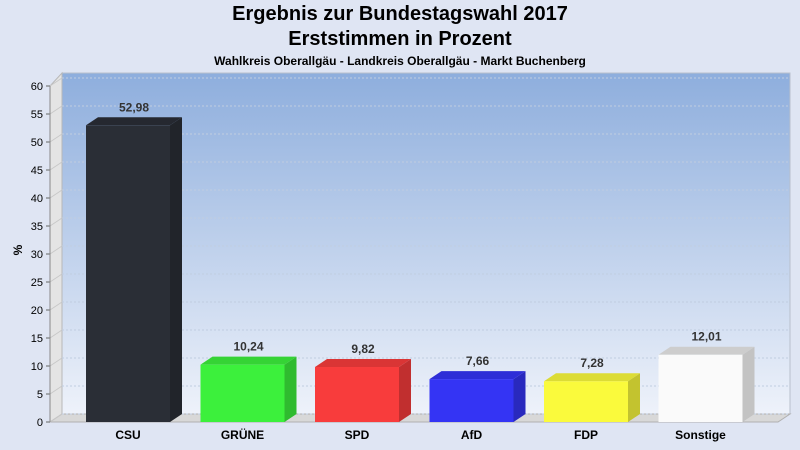 This screenshot has height=450, width=800. Describe the element at coordinates (242, 434) in the screenshot. I see `x-tick-label: GRÜNE` at that location.